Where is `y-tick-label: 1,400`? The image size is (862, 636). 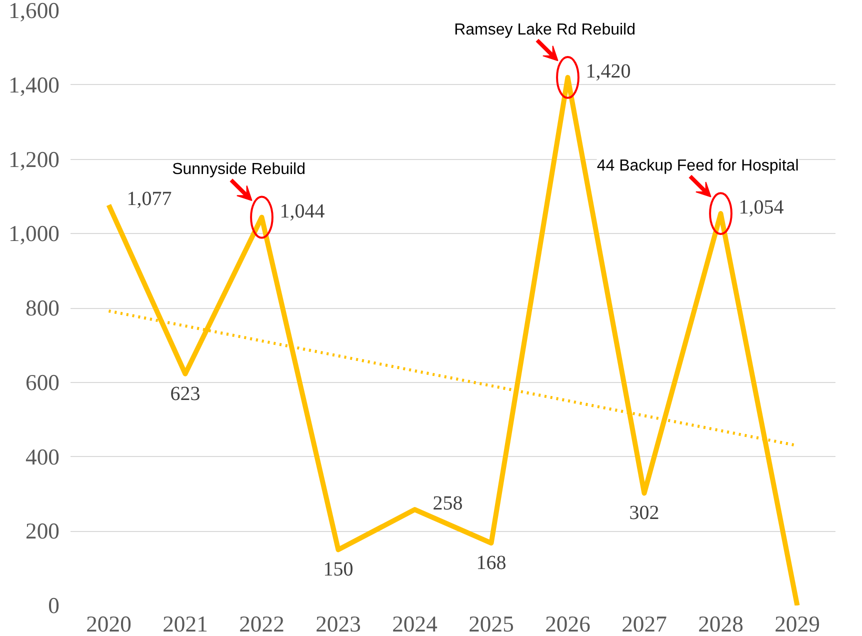
y-tick-label: 1,400 is located at coordinates (34, 85).